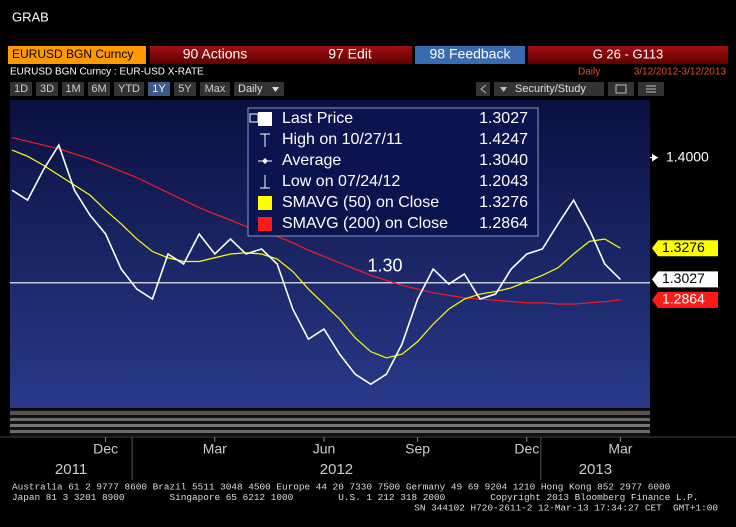  Describe the element at coordinates (72, 54) in the screenshot. I see `security: EURUSD BGN Curncy` at that location.